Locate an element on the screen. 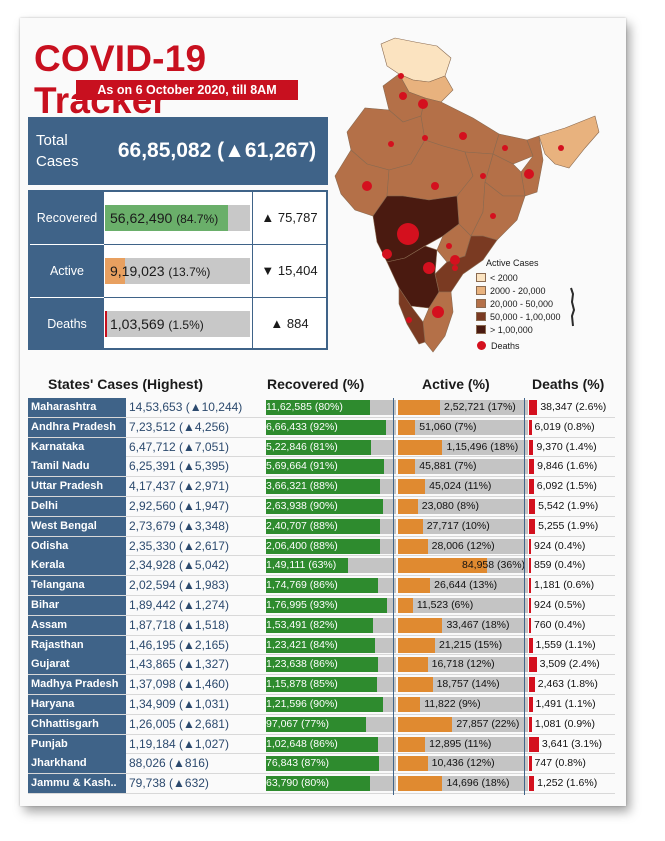 The image size is (665, 841). state-name: Maharashtra is located at coordinates (77, 407).